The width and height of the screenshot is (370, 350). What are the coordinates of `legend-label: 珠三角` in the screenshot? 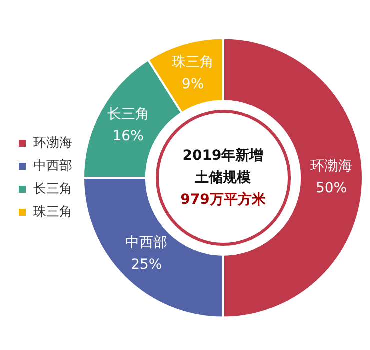 It's located at (53, 212).